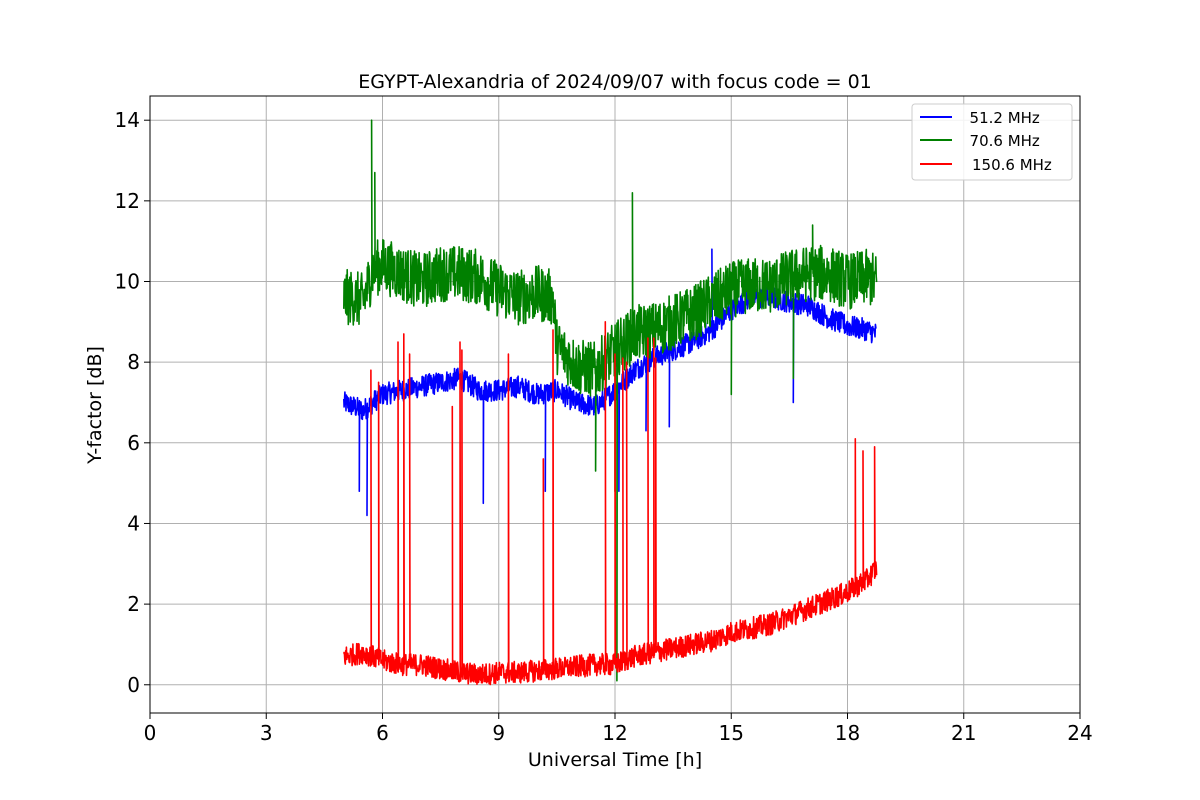 This screenshot has width=1200, height=800. Describe the element at coordinates (127, 201) in the screenshot. I see `y-tick-label: 12` at that location.